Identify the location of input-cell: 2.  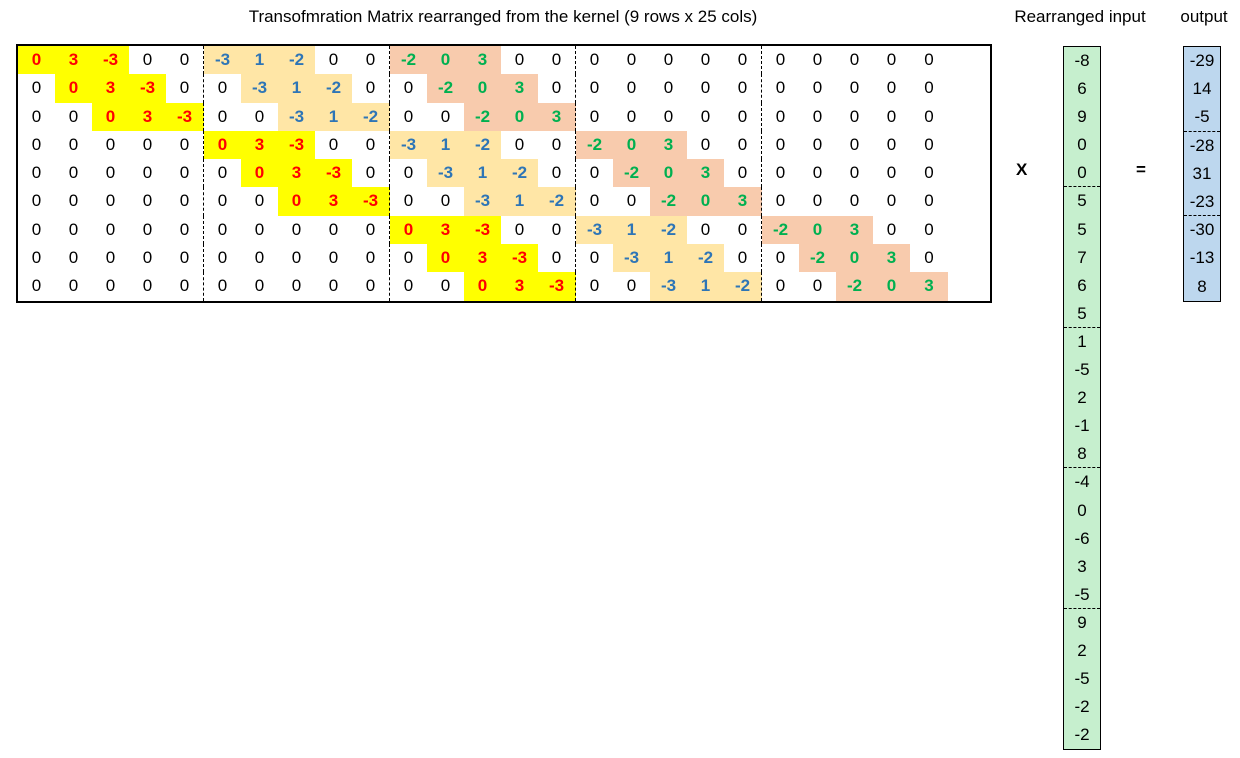
(1082, 650).